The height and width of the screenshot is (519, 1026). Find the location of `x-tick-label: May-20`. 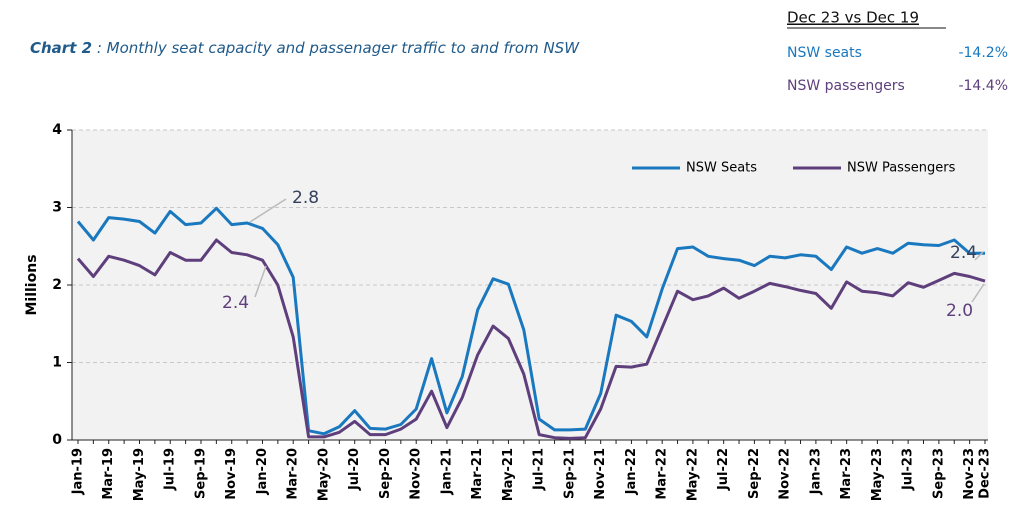

x-tick-label: May-20 is located at coordinates (323, 474).